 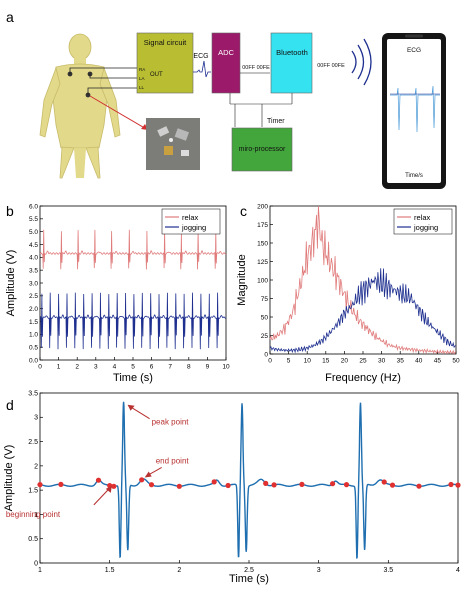 I want to click on micro-processor-label: miro-processor, so click(x=262, y=149).